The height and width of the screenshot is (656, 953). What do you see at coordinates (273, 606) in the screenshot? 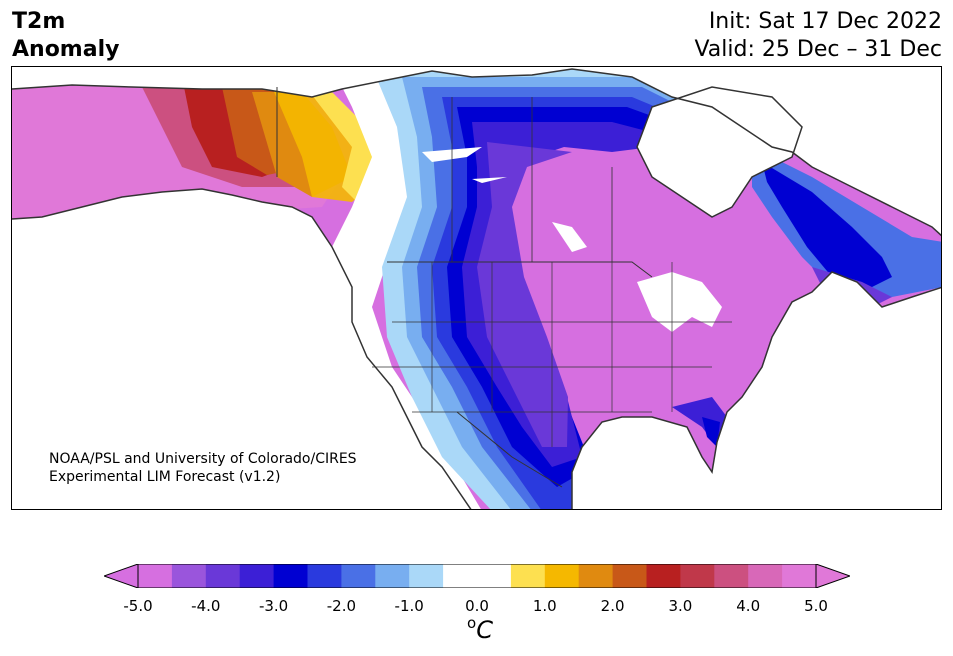
I see `colorbar-tick-label: -3.0` at bounding box center [273, 606].